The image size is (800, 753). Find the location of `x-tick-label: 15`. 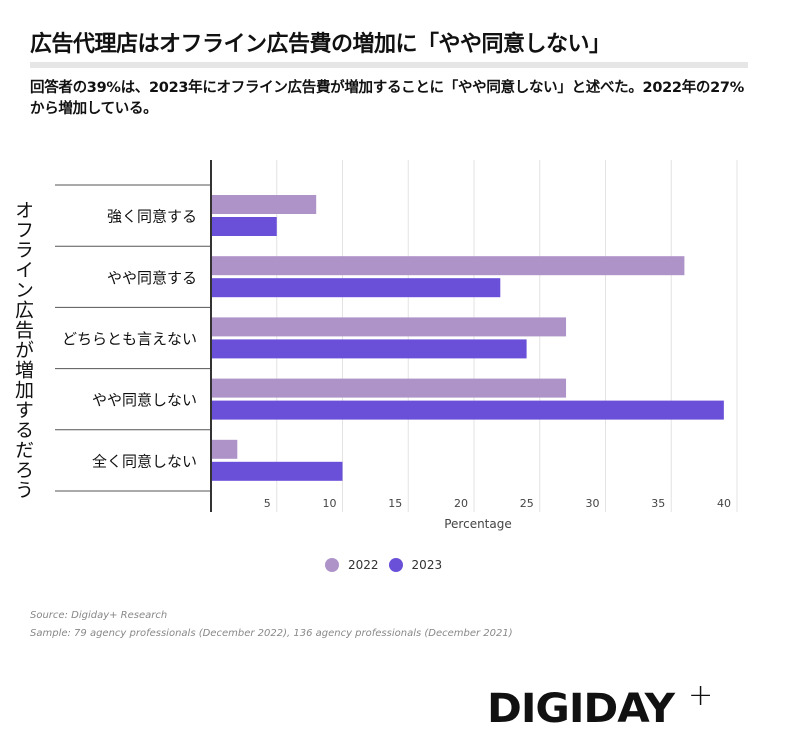

x-tick-label: 15 is located at coordinates (395, 503).